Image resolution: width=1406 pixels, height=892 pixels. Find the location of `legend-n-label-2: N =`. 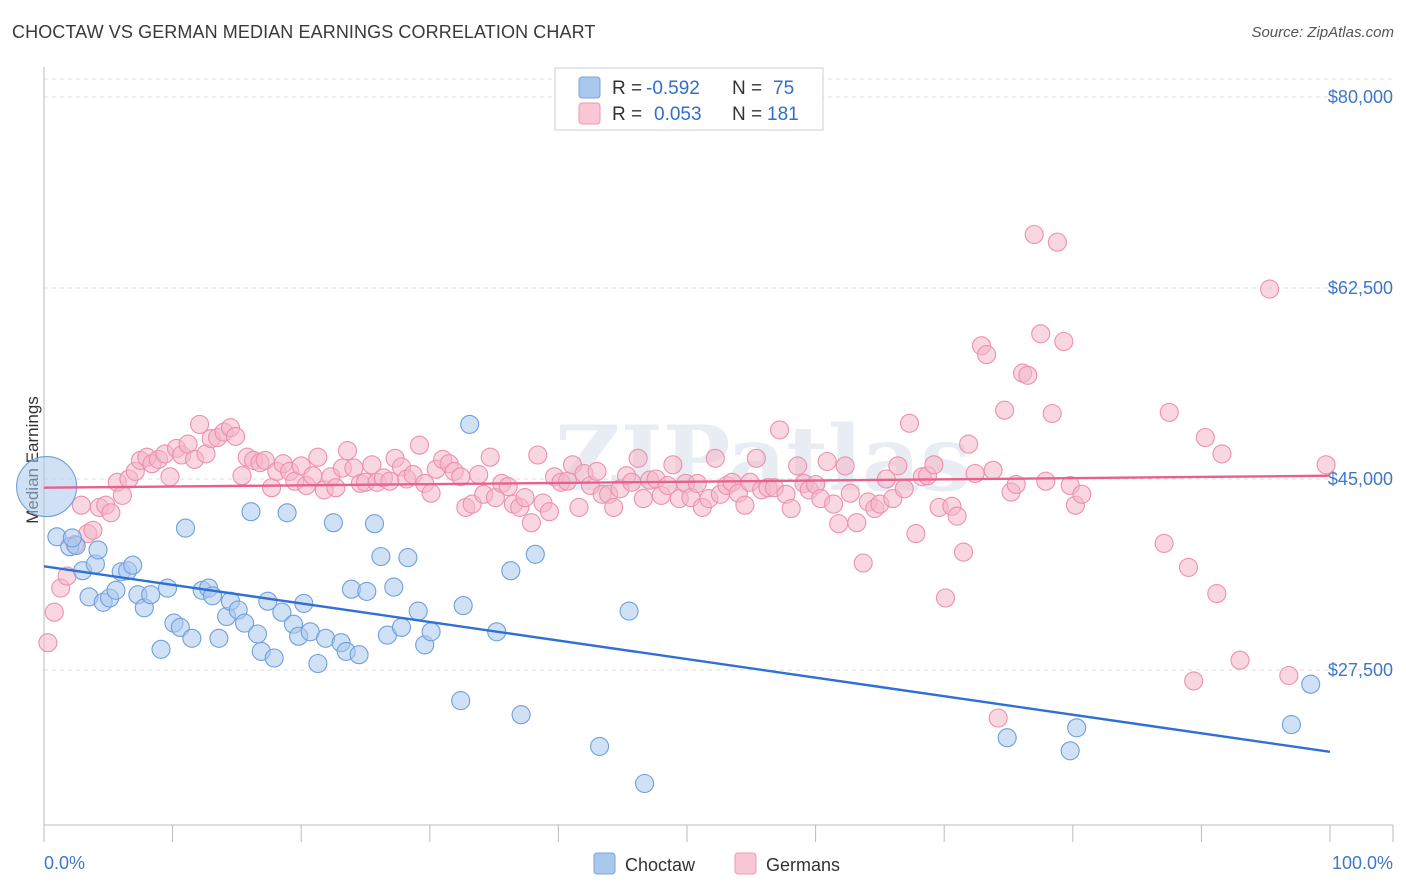

legend-n-label-2: N = is located at coordinates (747, 114).